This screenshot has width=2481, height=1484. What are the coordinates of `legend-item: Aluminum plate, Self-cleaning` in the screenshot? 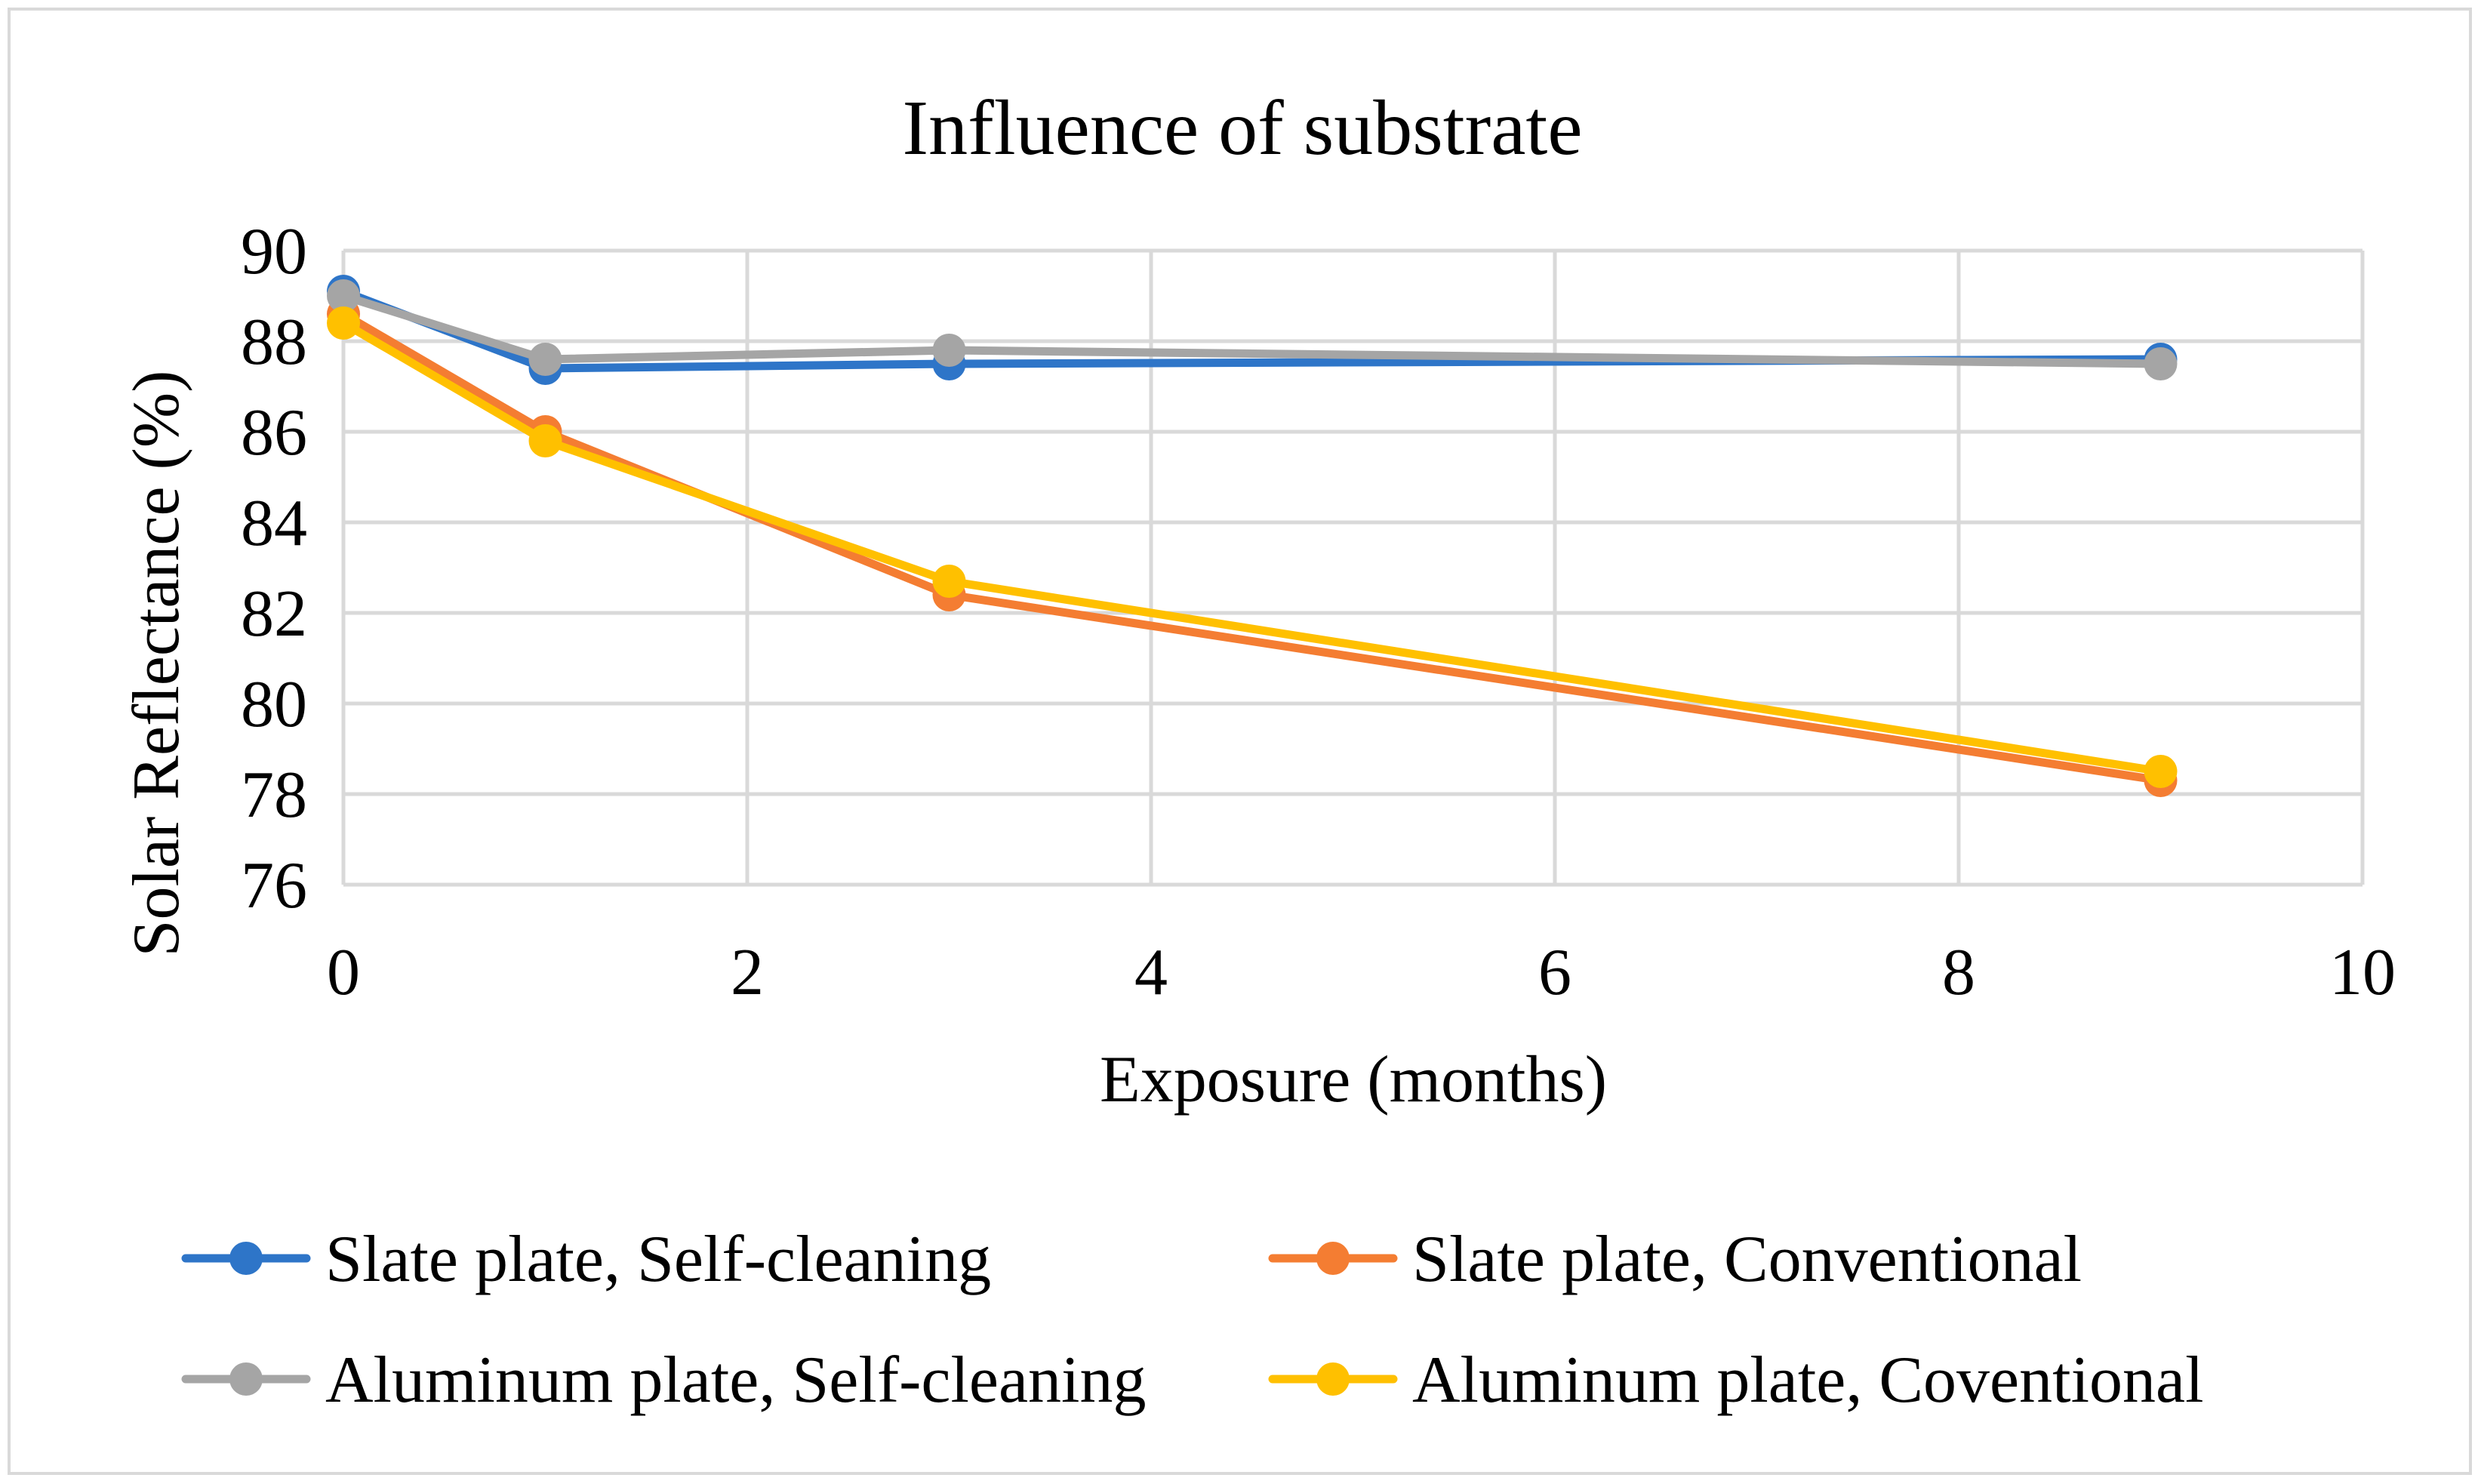 It's located at (664, 1380).